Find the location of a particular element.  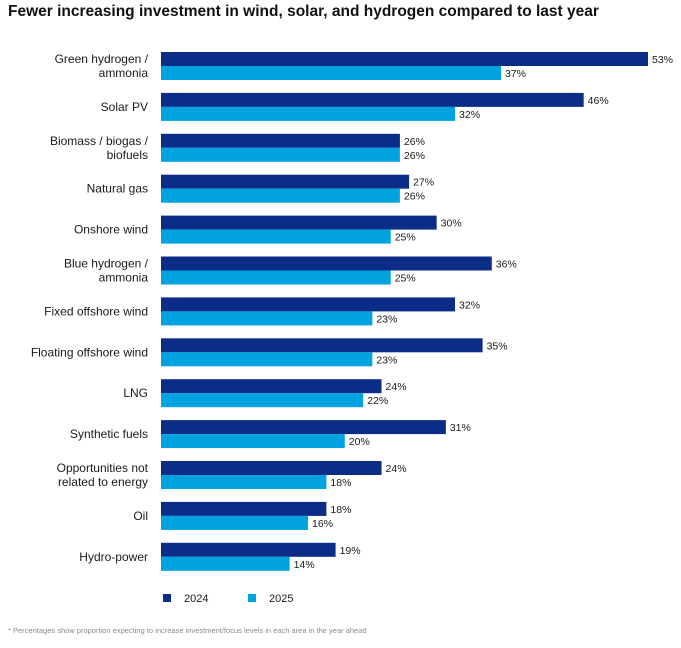

data-label-2024: 30% is located at coordinates (451, 224).